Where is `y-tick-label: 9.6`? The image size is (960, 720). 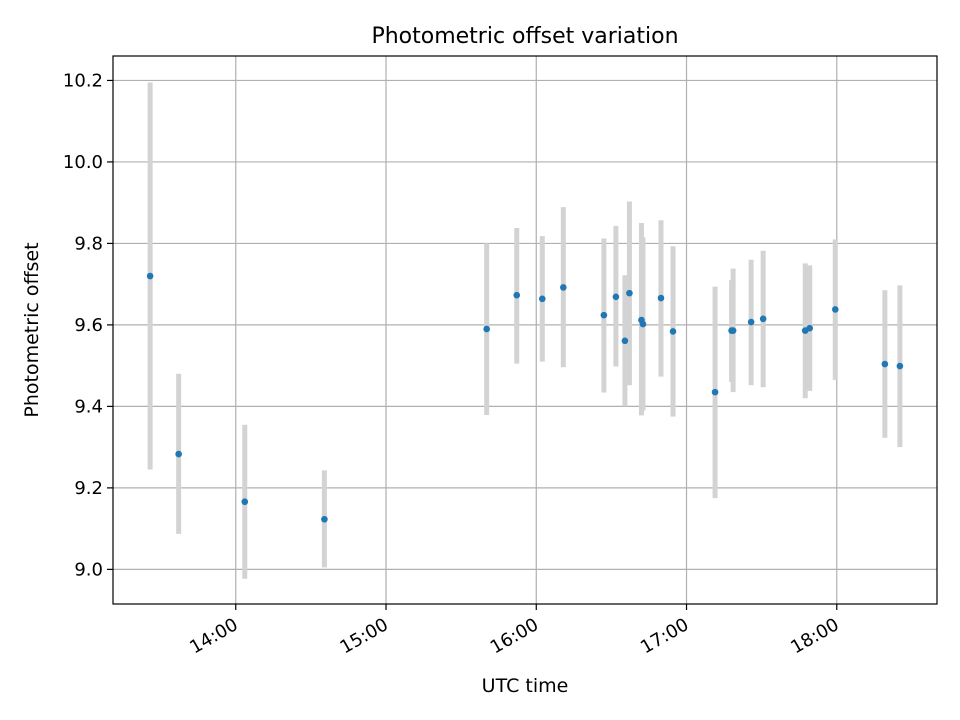
y-tick-label: 9.6 is located at coordinates (88, 325).